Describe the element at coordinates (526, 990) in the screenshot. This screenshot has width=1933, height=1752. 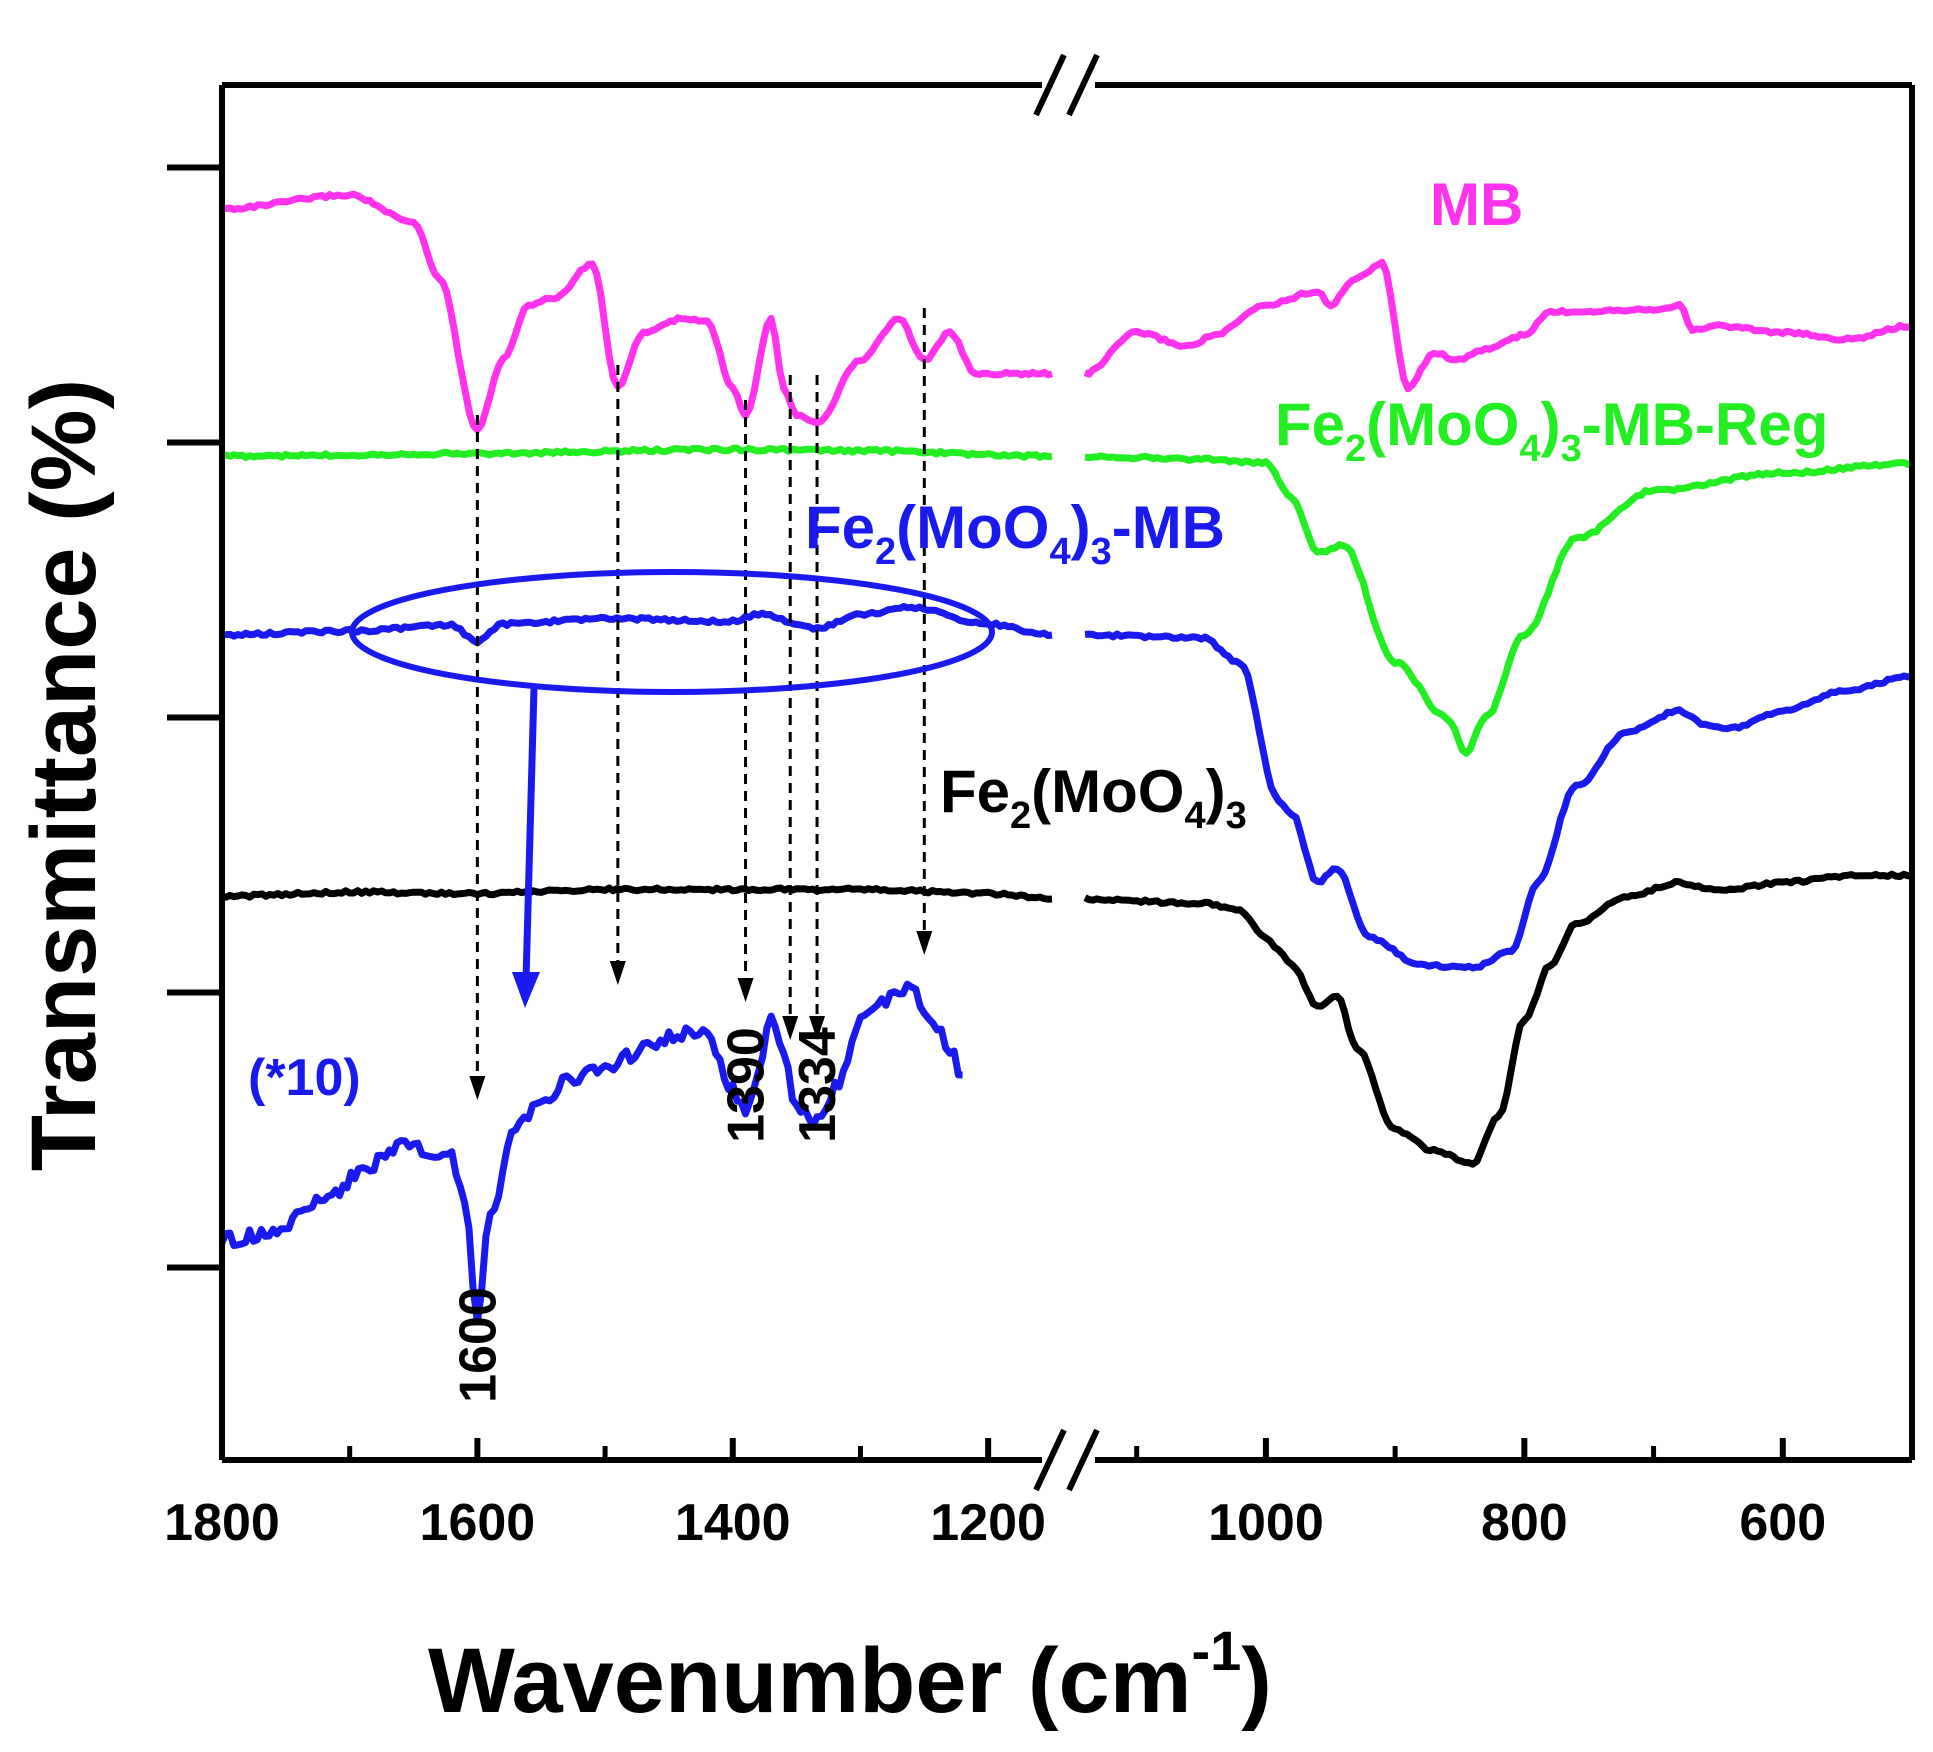
I see `zoom-arrow-head` at that location.